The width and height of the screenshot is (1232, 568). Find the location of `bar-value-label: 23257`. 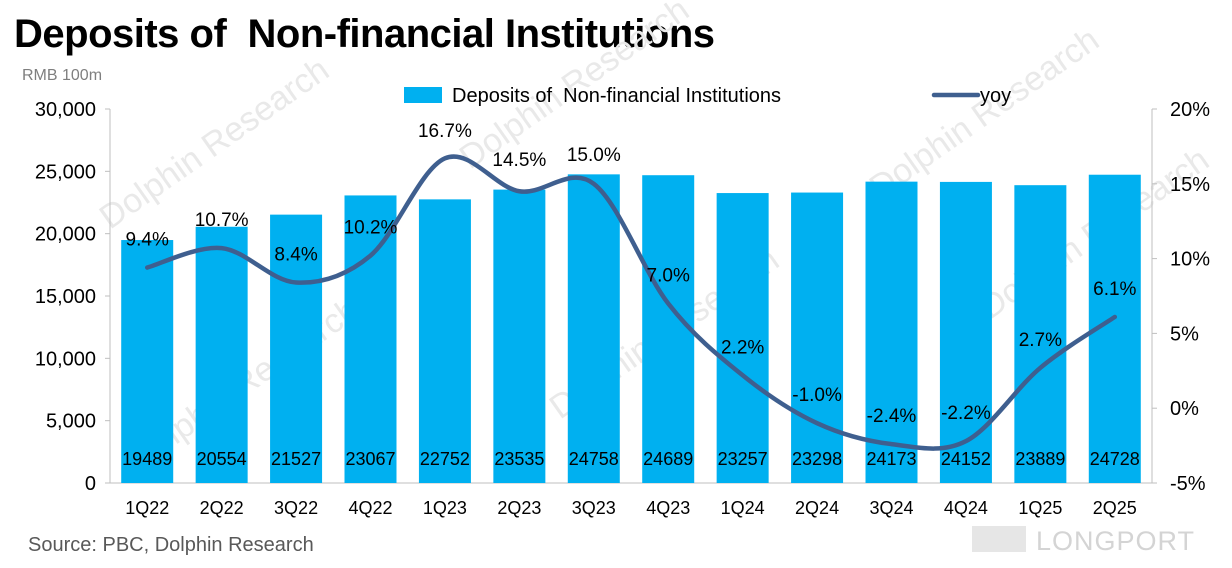

bar-value-label: 23257 is located at coordinates (743, 459).